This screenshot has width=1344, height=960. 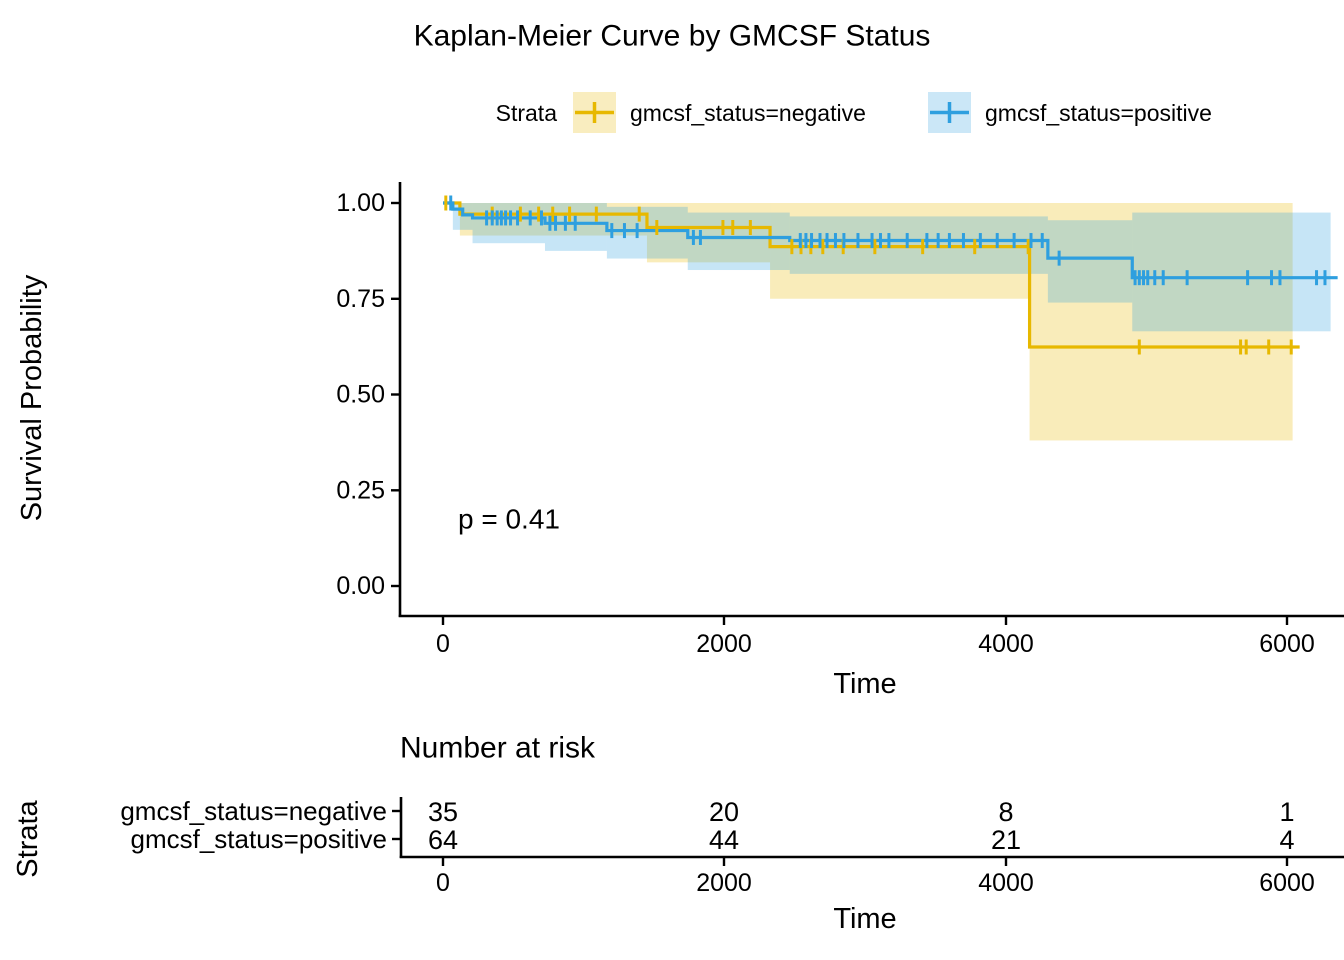 What do you see at coordinates (527, 113) in the screenshot?
I see `legend-title: Strata` at bounding box center [527, 113].